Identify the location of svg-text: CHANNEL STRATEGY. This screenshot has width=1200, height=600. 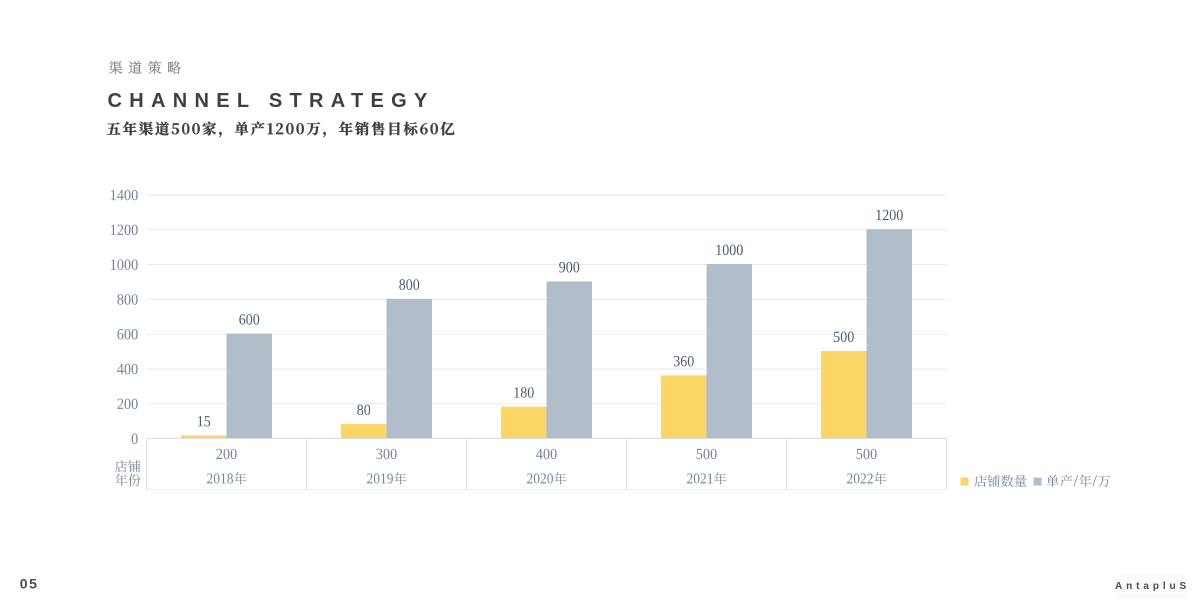
(271, 101).